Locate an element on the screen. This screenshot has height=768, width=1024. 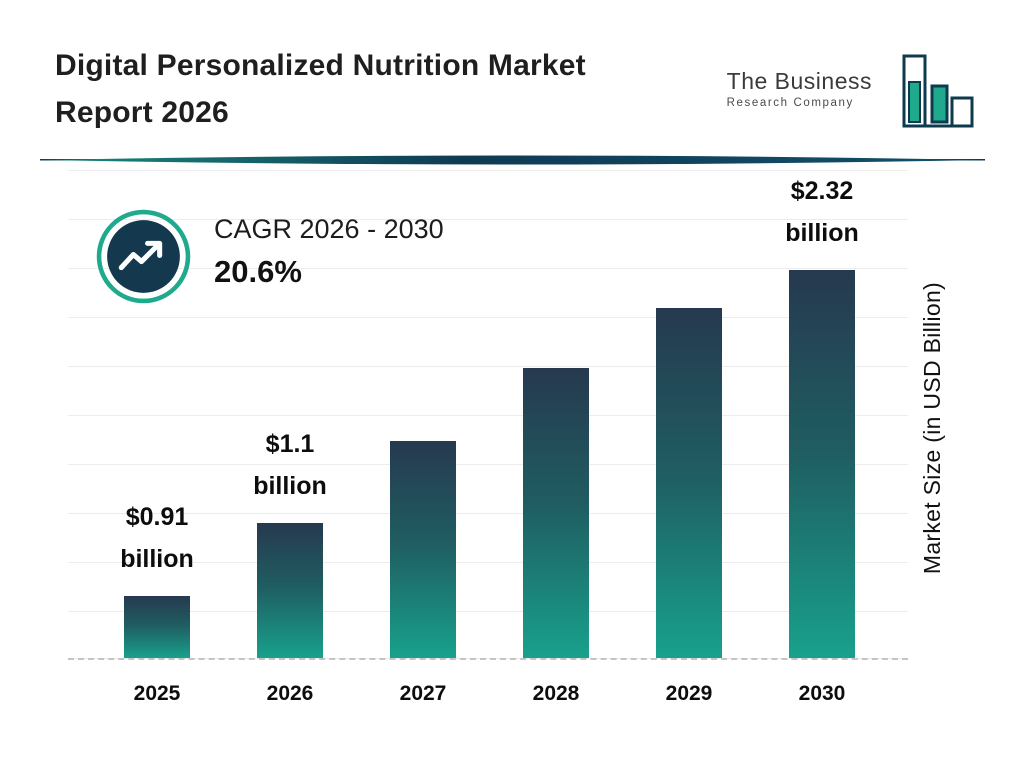
bar-group-2030: $2.32 billion is located at coordinates (822, 414).